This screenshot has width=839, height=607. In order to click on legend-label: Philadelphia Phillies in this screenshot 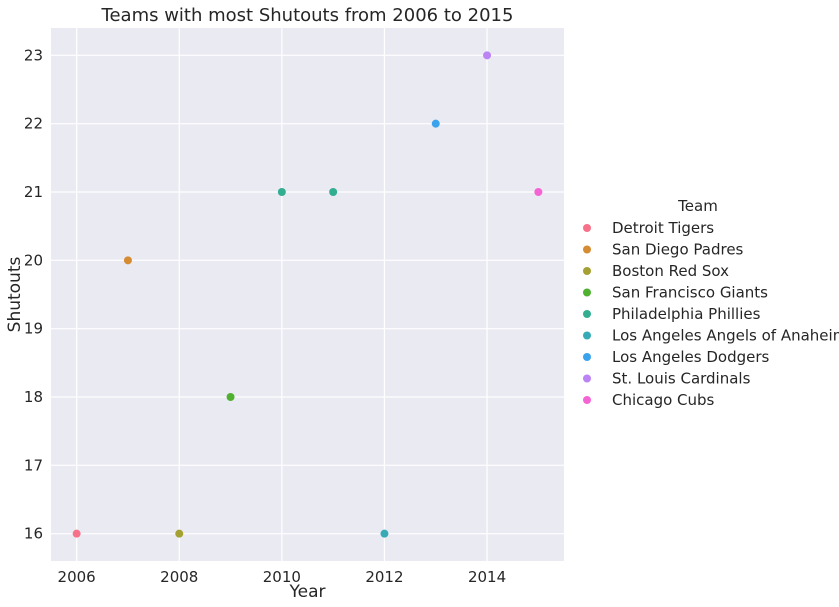, I will do `click(686, 314)`.